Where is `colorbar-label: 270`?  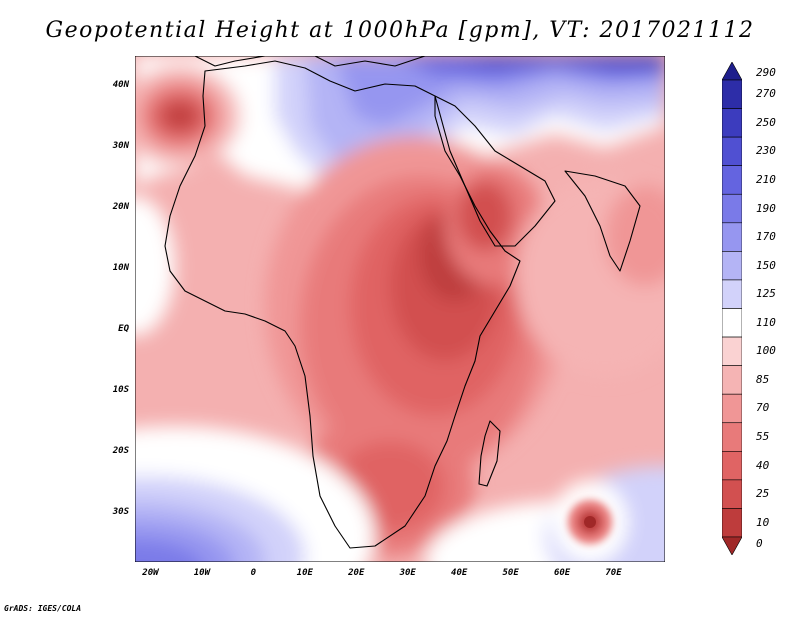 colorbar-label: 270 is located at coordinates (766, 94).